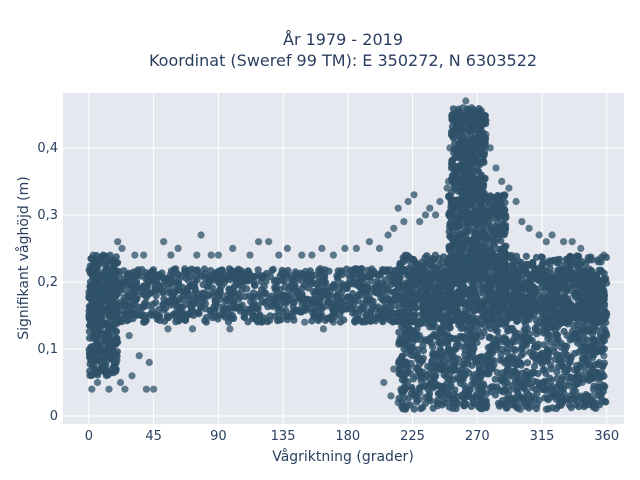  What do you see at coordinates (47, 349) in the screenshot?
I see `y-tick-label: 0,1` at bounding box center [47, 349].